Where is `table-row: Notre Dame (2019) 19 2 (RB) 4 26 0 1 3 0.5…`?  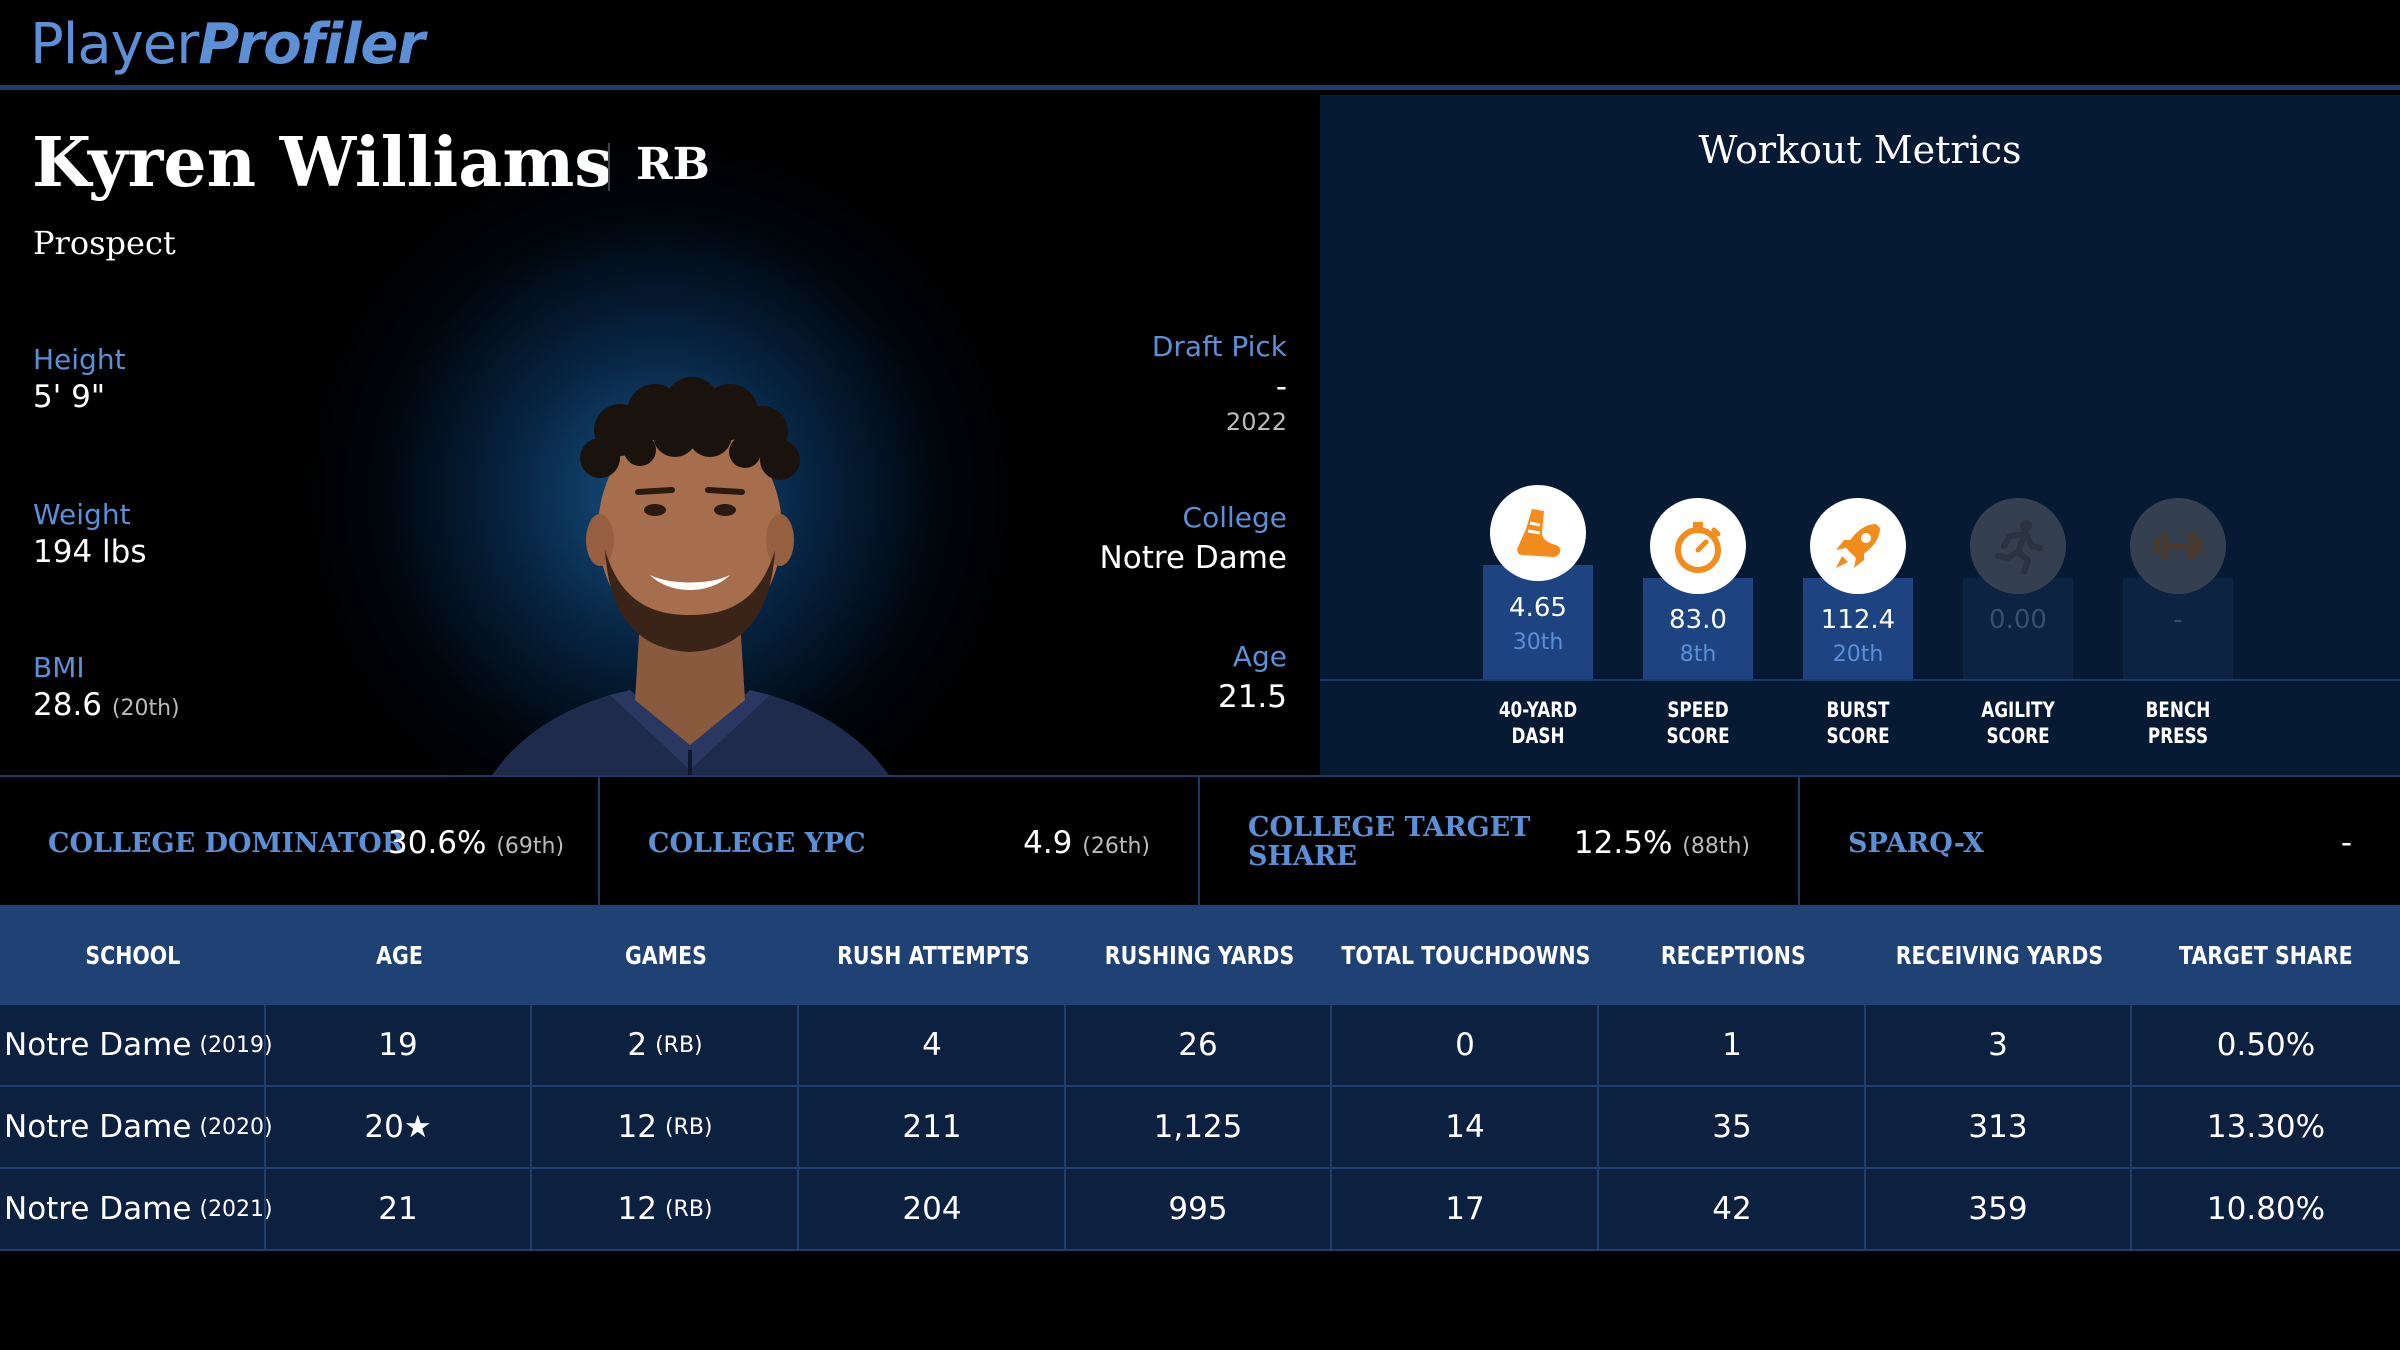
table-row: Notre Dame (2019) 19 2 (RB) 4 26 0 1 3 0.5… is located at coordinates (1200, 1046).